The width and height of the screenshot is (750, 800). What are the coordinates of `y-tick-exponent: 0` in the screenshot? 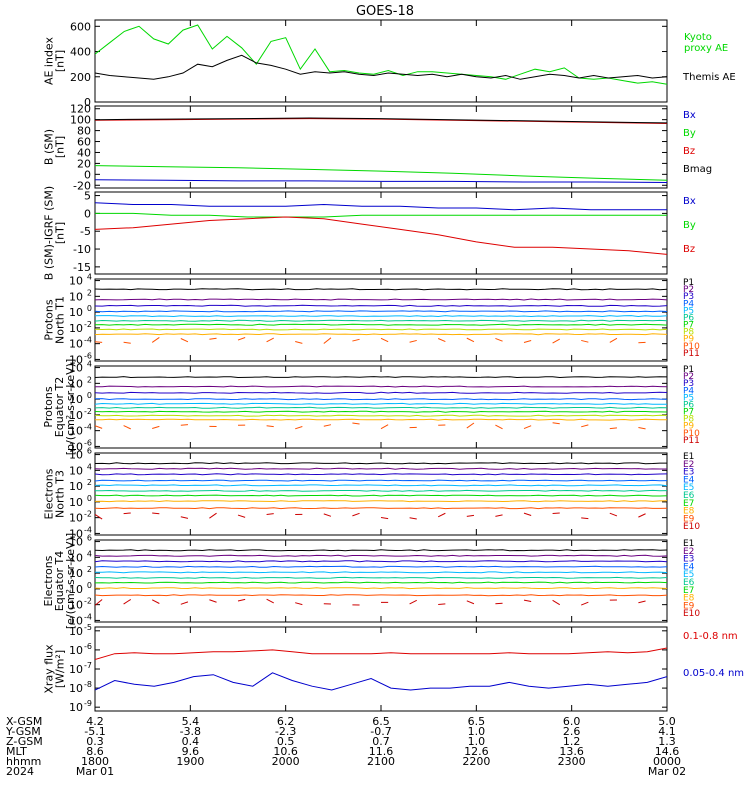 It's located at (89, 498).